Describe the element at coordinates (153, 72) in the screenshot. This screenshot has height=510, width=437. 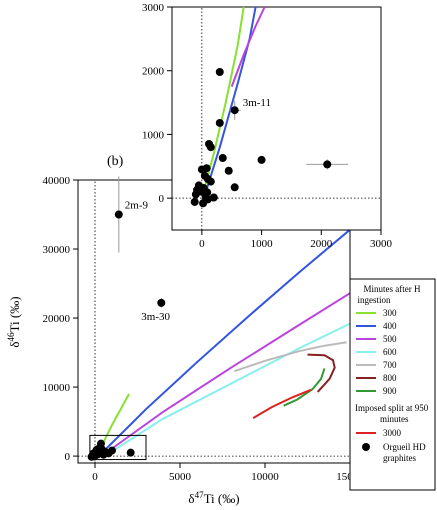
I see `y-tick-label: 2000` at that location.